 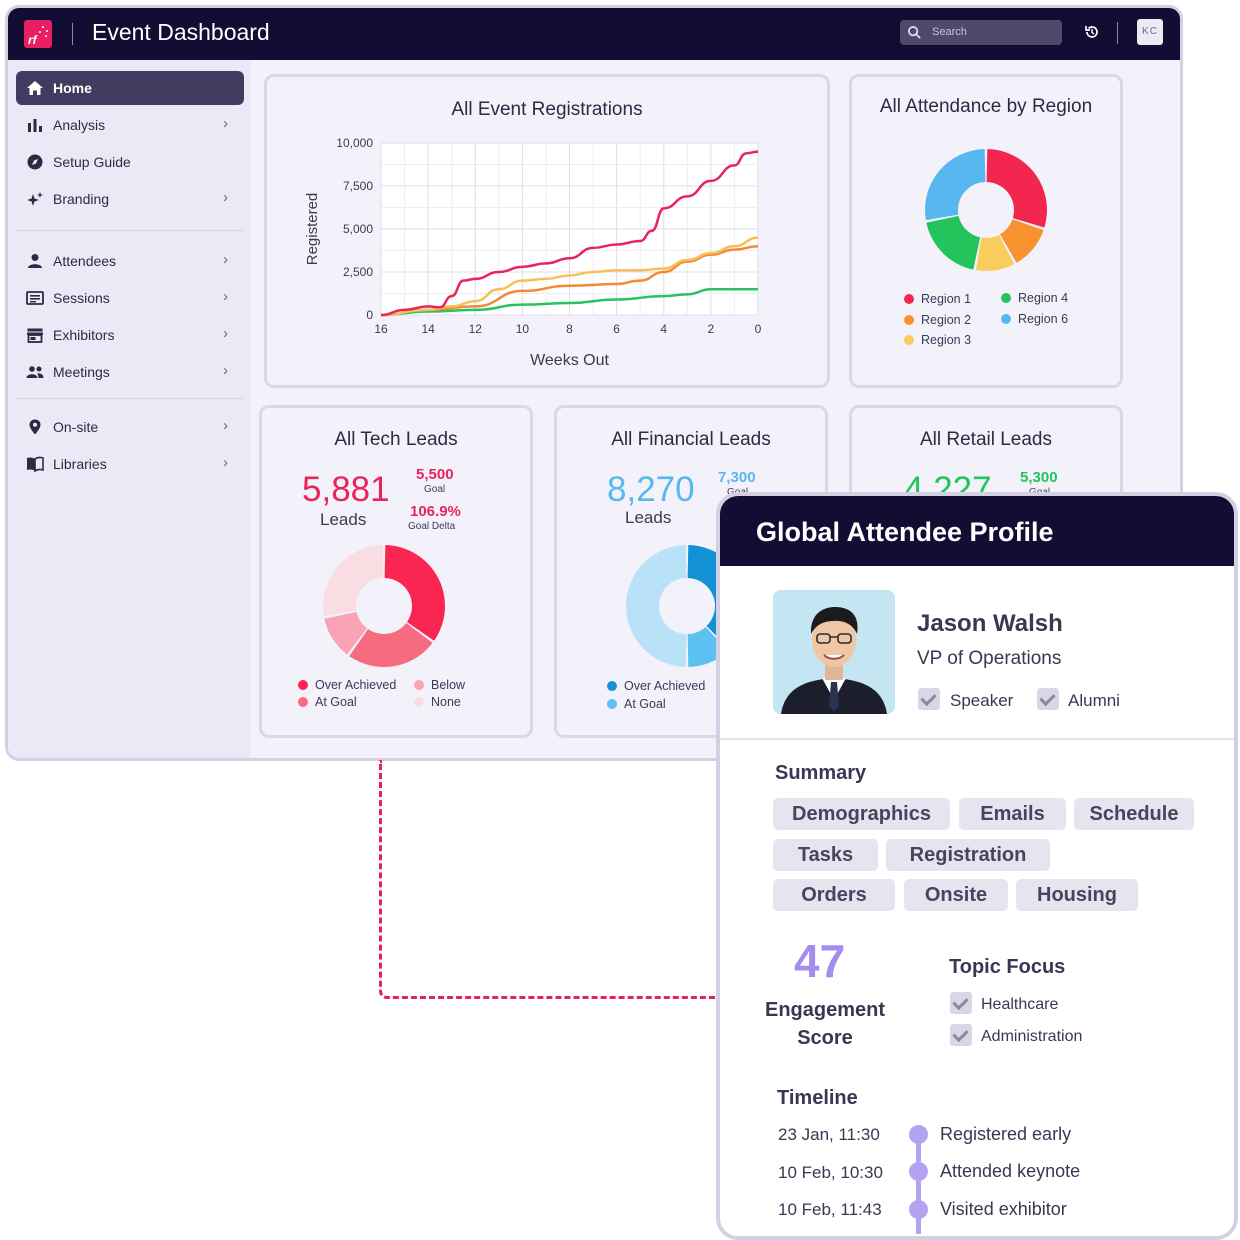 I want to click on profile-divider, so click(x=977, y=739).